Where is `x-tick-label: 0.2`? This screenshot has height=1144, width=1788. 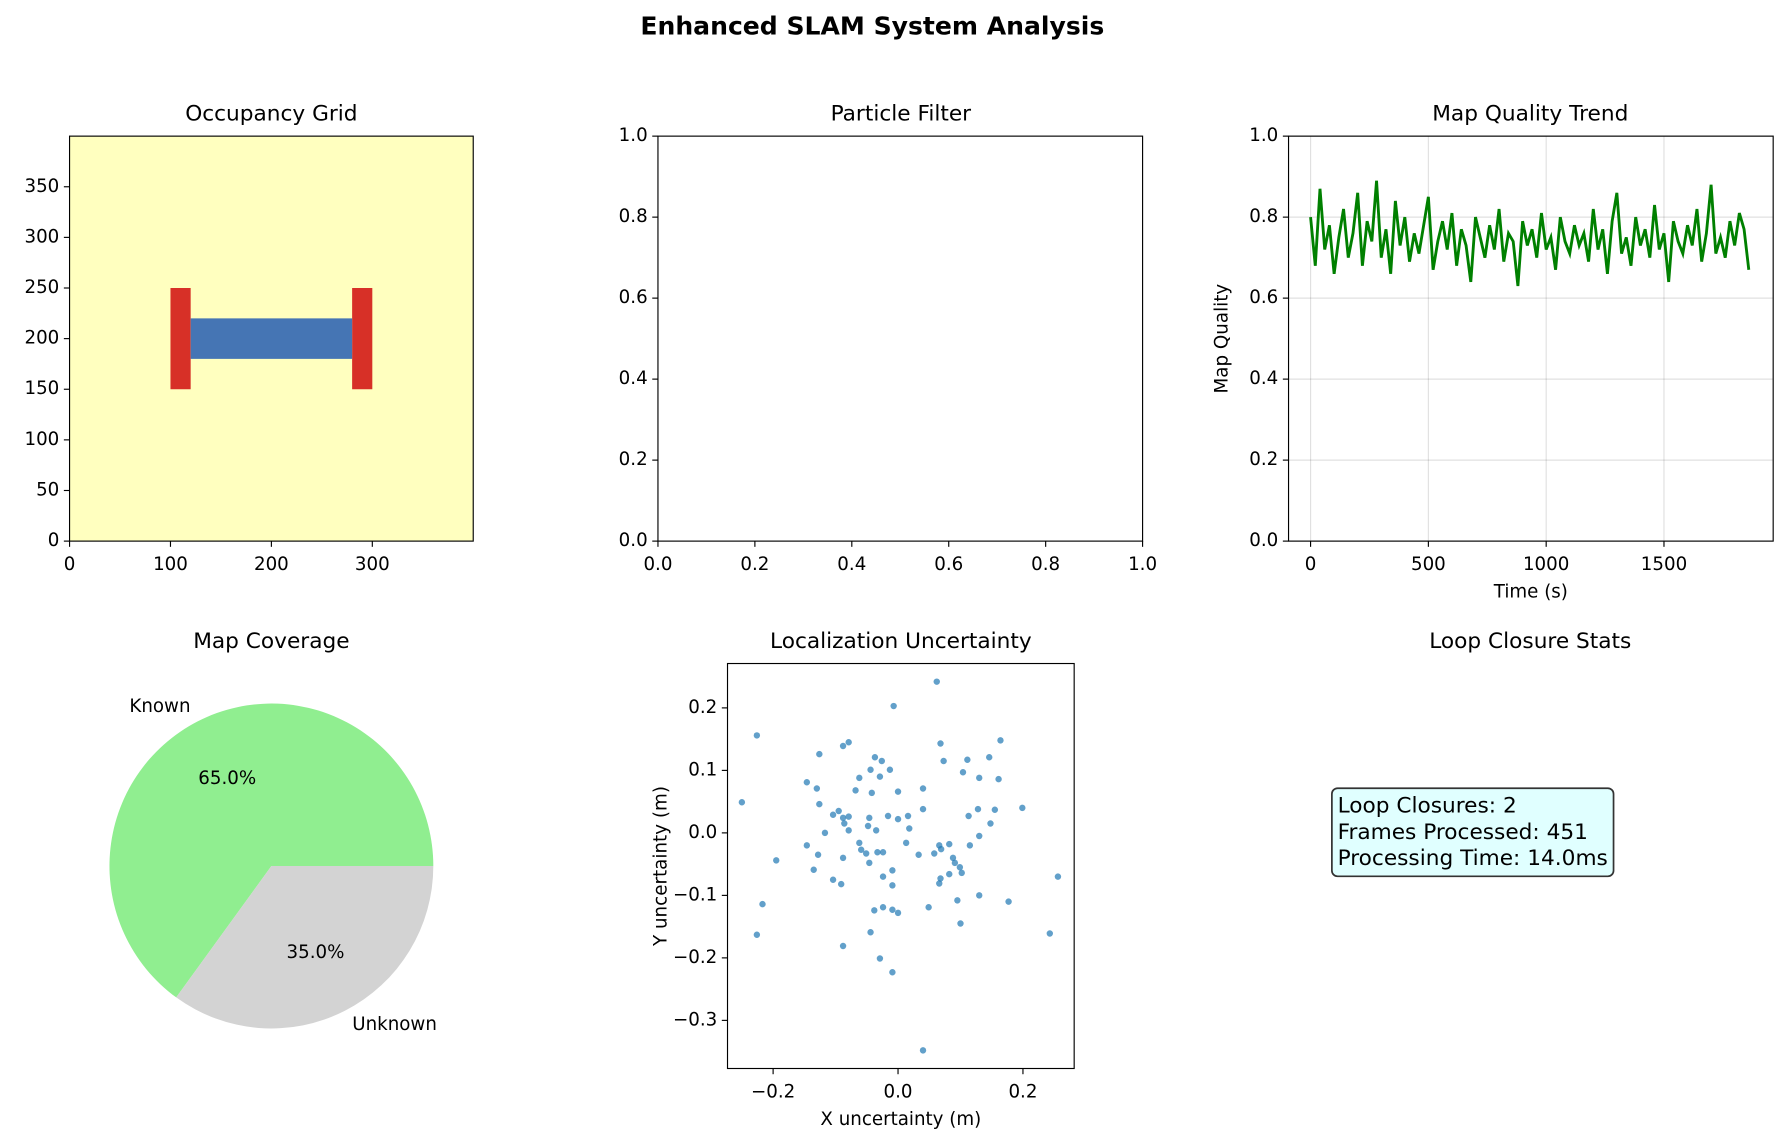 x-tick-label: 0.2 is located at coordinates (1022, 1092).